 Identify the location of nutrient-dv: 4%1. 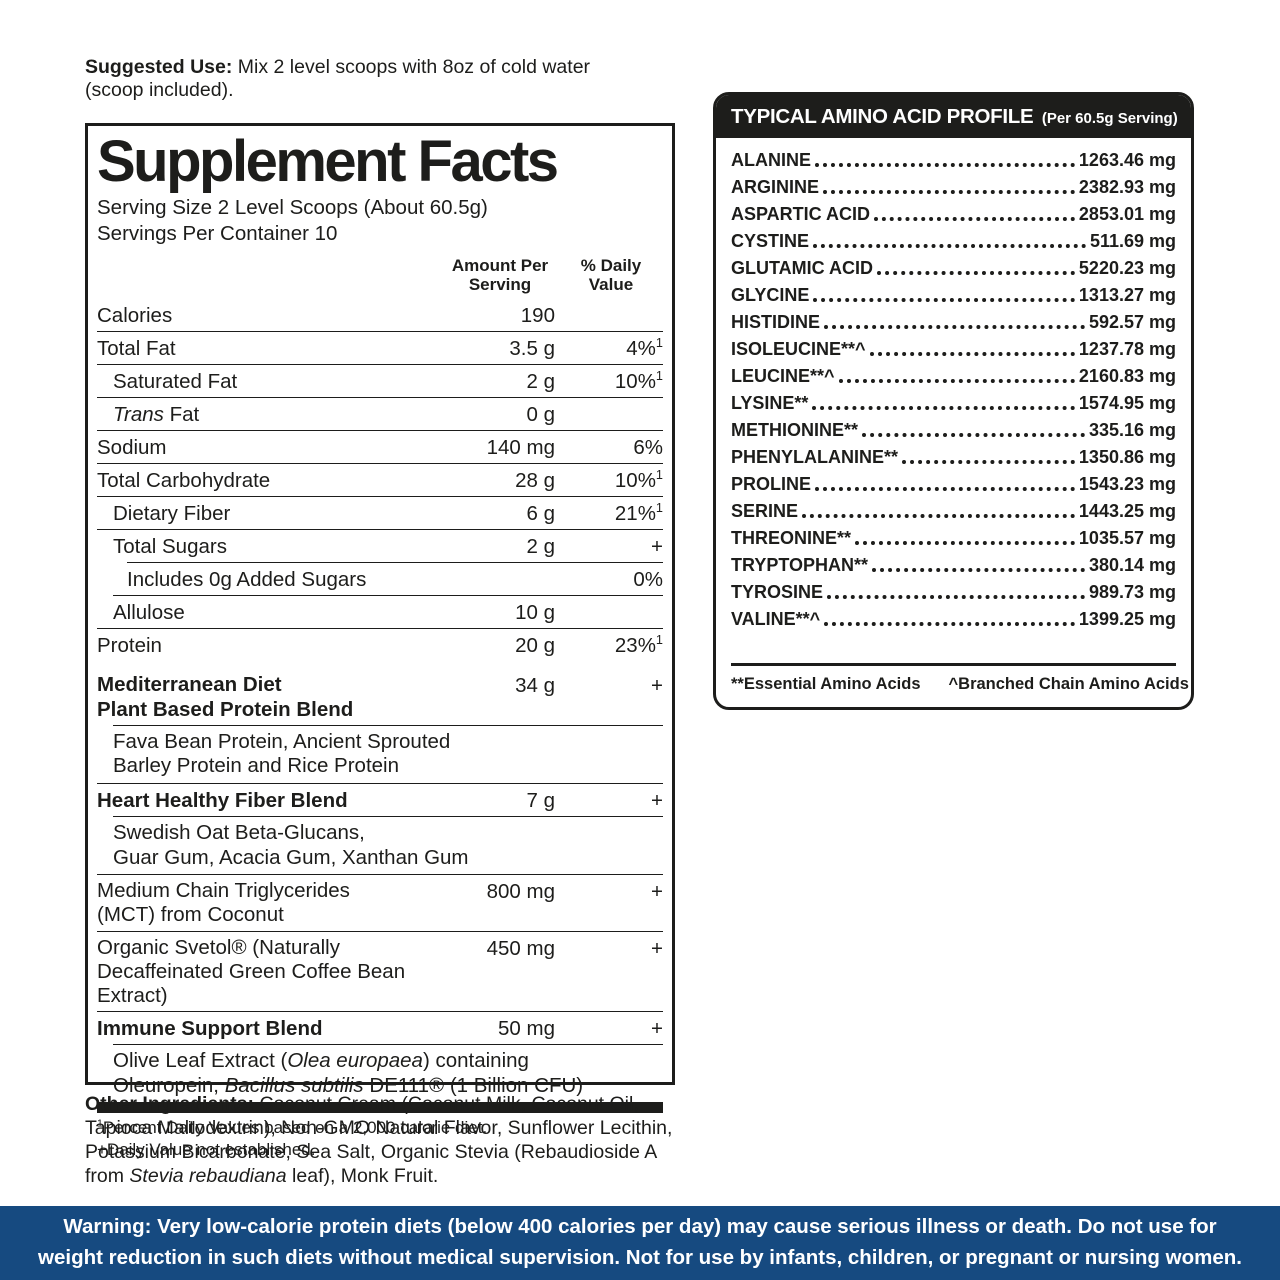
(644, 348).